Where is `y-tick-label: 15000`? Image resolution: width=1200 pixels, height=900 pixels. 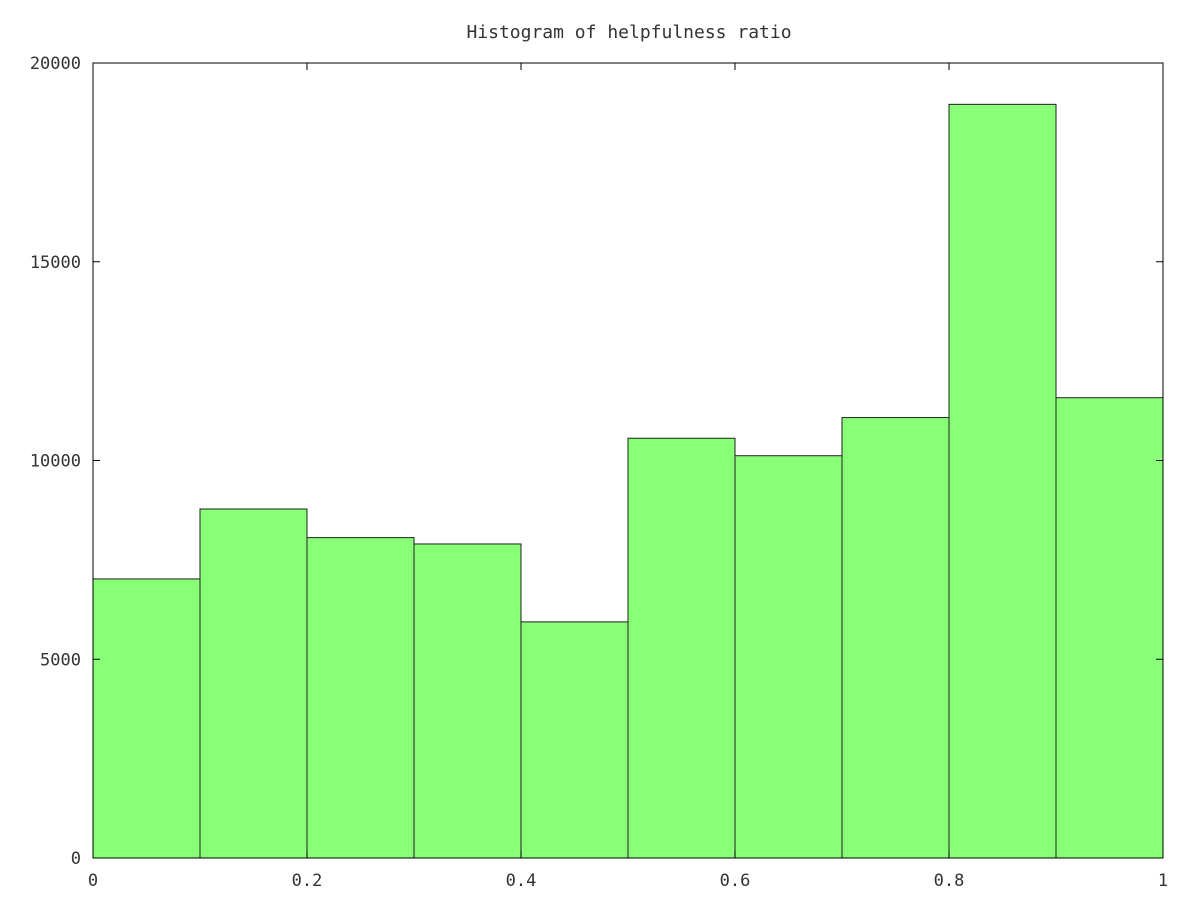 y-tick-label: 15000 is located at coordinates (55, 263).